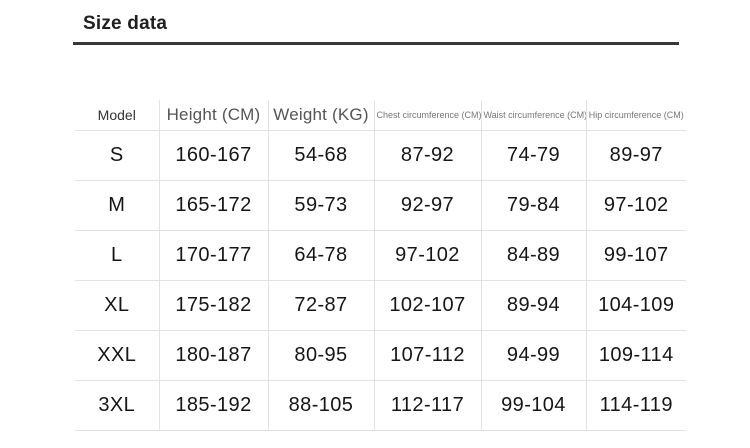 This screenshot has width=750, height=448. Describe the element at coordinates (213, 255) in the screenshot. I see `cell-height: 170-177` at that location.